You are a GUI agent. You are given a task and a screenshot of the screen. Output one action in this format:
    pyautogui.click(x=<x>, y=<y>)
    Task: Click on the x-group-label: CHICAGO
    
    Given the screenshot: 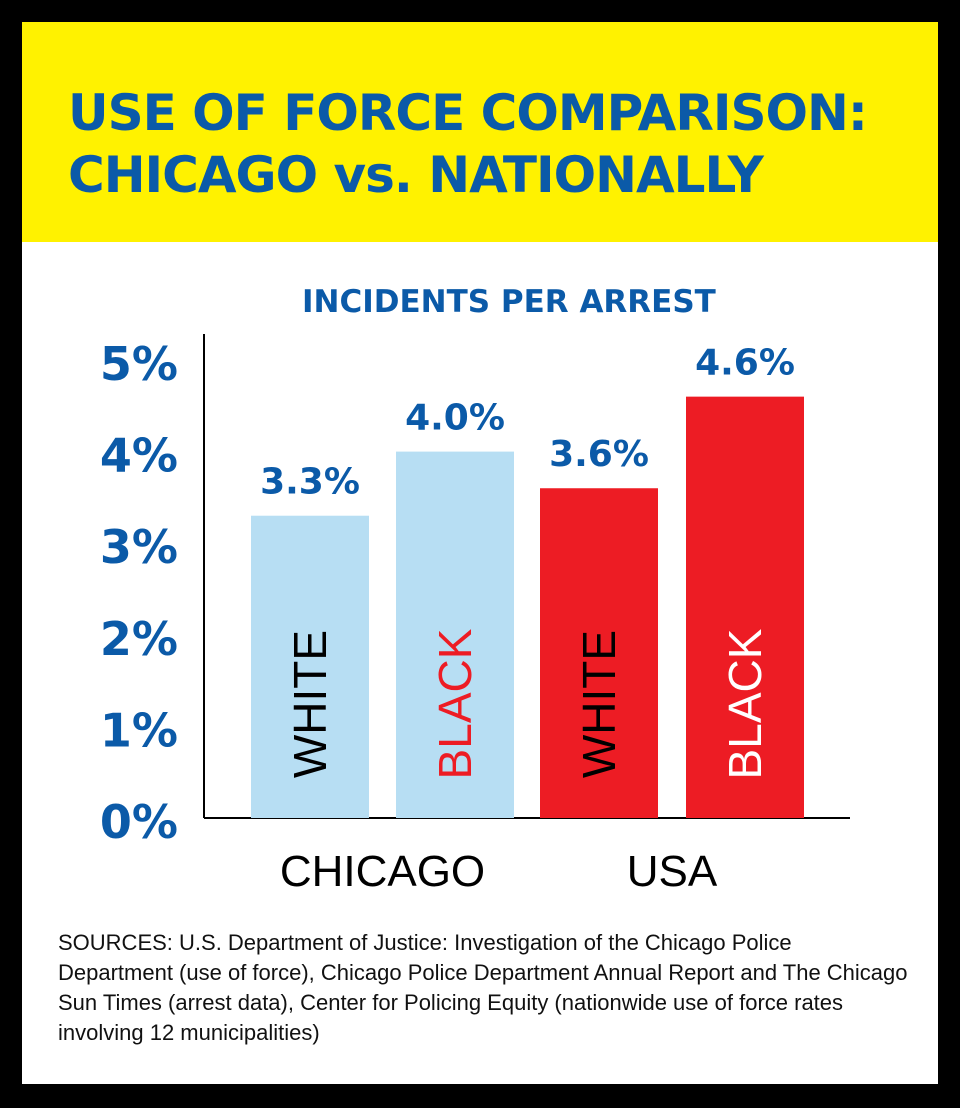 What is the action you would take?
    pyautogui.click(x=382, y=871)
    